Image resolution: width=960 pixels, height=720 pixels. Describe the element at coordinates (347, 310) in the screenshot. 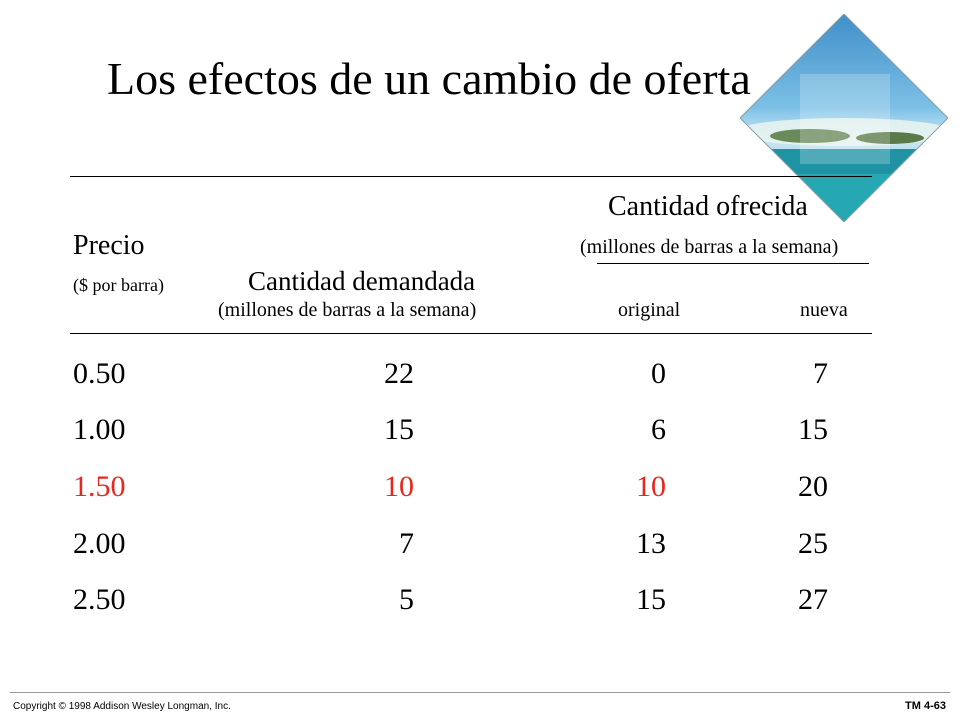

I see `demand-units: (millones de barras a la semana)` at that location.